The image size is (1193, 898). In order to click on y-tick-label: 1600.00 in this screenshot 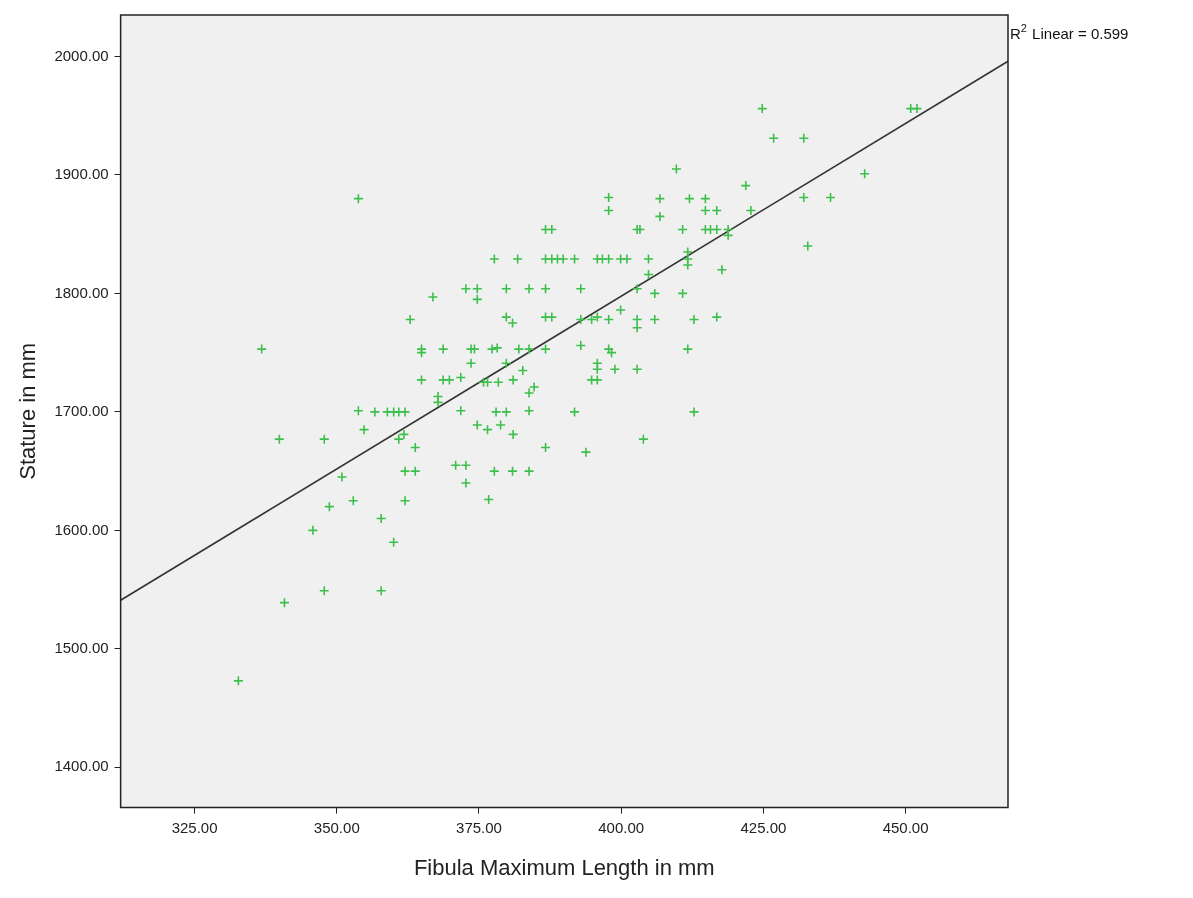, I will do `click(81, 529)`.